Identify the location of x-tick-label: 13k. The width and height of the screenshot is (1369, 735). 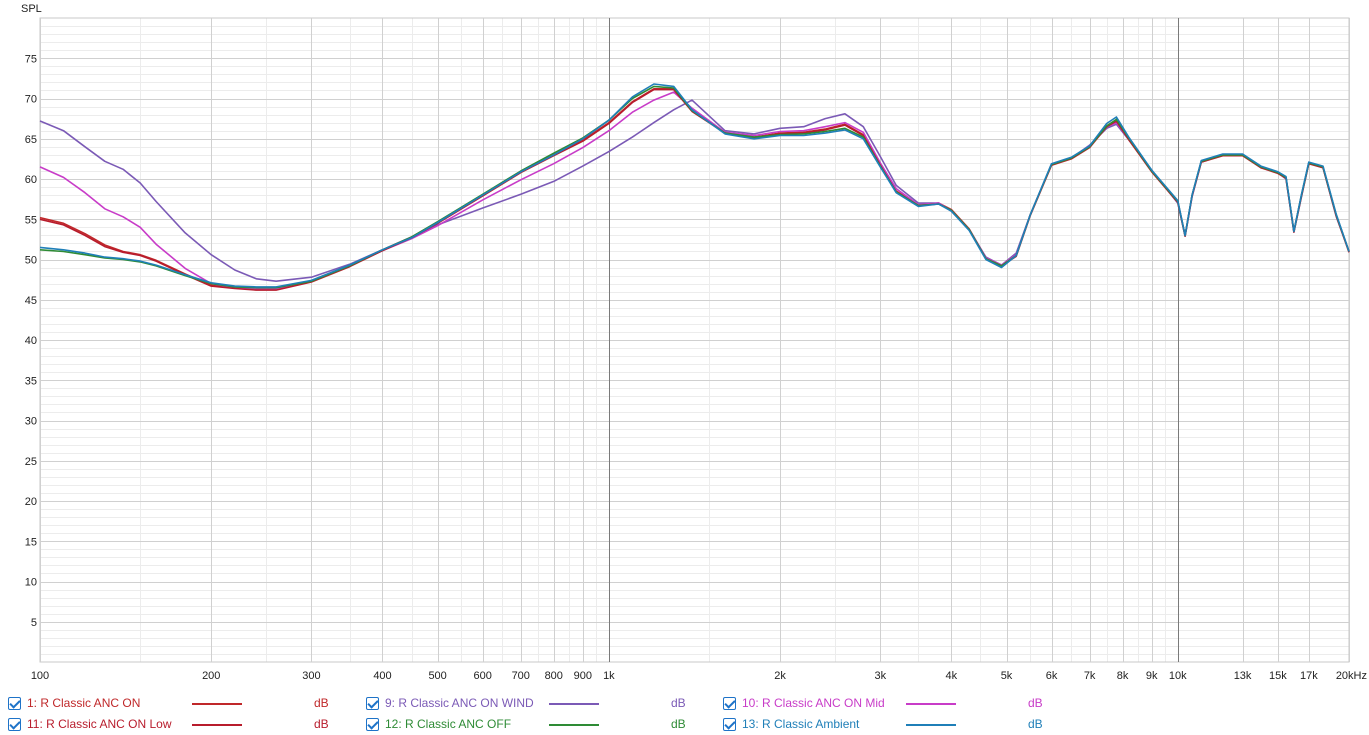
(1243, 676).